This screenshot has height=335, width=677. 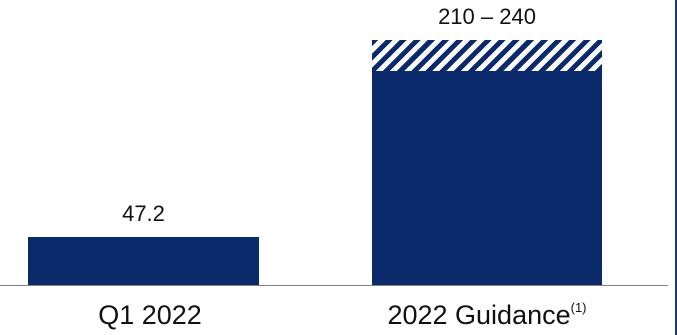 I want to click on category-label-2022-guidance: 2022 Guidance(1), so click(x=487, y=315).